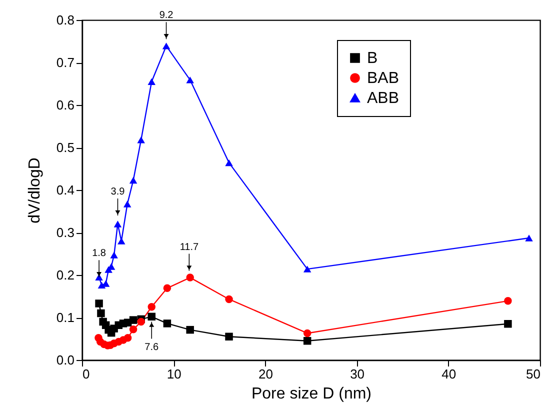 The height and width of the screenshot is (414, 548). I want to click on y-tick-label: 0.1, so click(65, 317).